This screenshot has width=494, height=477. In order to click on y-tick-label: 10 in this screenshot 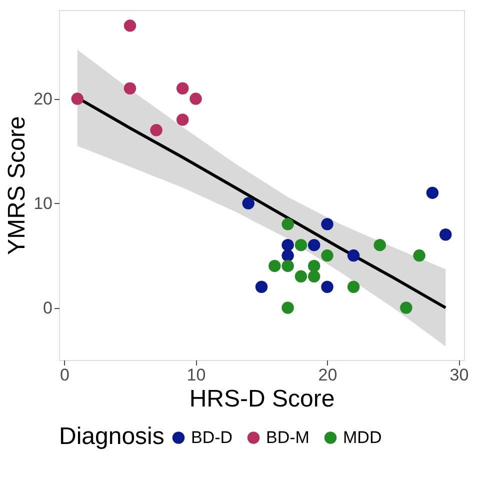, I will do `click(43, 203)`.